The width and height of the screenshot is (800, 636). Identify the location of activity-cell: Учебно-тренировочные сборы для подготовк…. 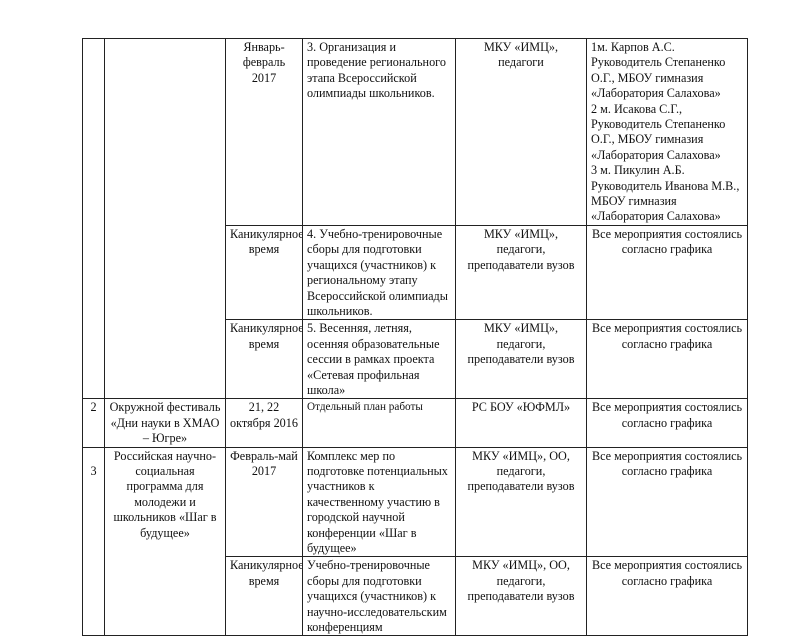
(379, 596).